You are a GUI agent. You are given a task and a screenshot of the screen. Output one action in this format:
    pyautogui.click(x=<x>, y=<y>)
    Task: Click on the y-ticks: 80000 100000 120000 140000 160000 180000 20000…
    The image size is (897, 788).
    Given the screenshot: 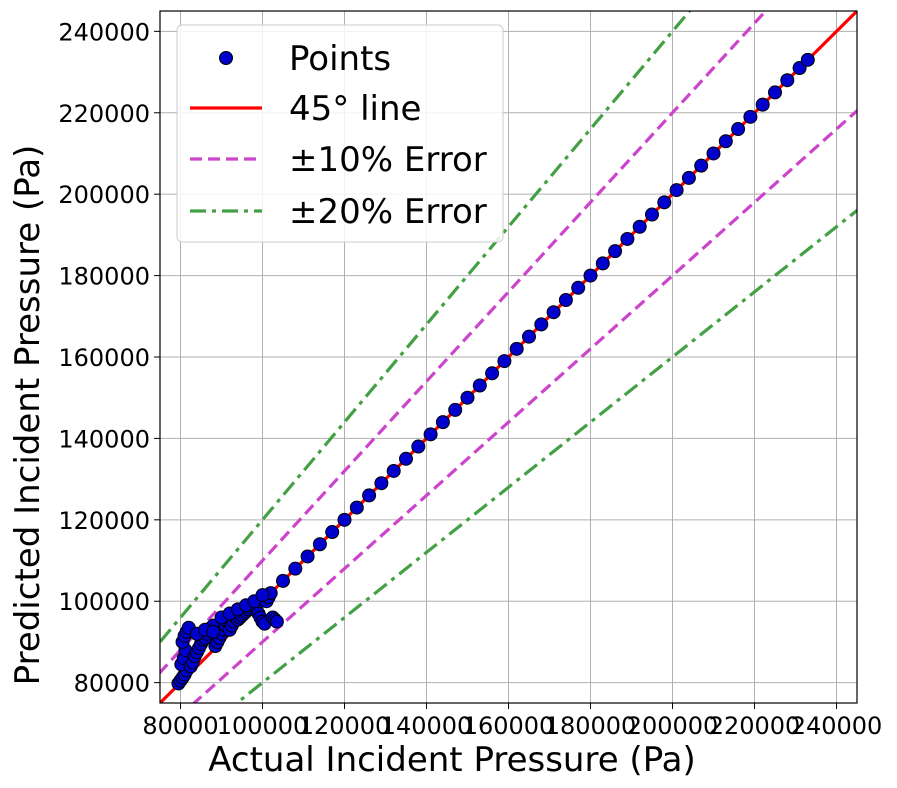 What is the action you would take?
    pyautogui.click(x=109, y=358)
    